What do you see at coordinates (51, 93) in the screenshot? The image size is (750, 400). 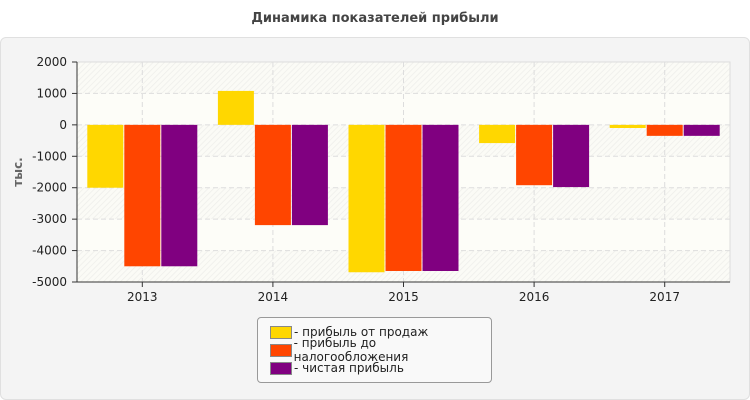 I see `y-tick-label: 1000` at bounding box center [51, 93].